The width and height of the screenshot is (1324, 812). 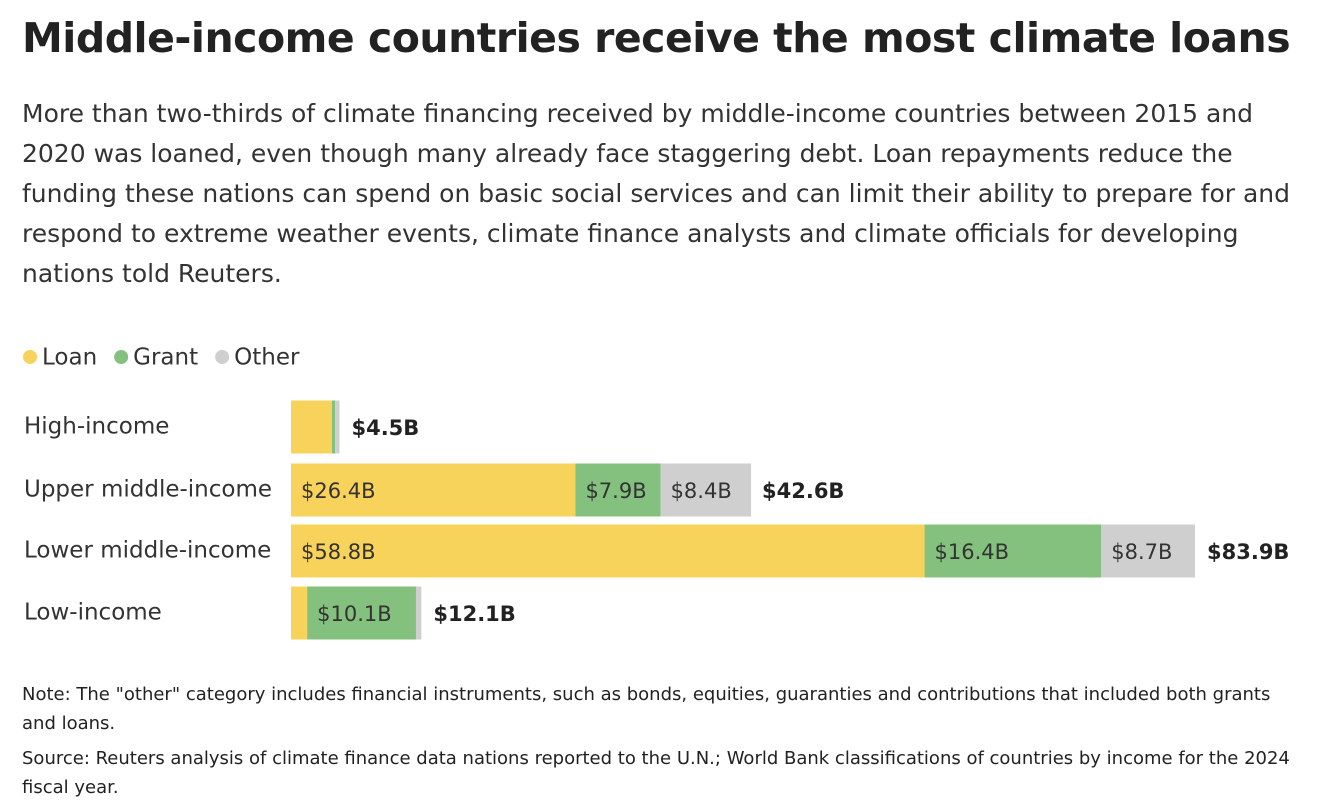 What do you see at coordinates (1248, 552) in the screenshot?
I see `total-label: $83.9B` at bounding box center [1248, 552].